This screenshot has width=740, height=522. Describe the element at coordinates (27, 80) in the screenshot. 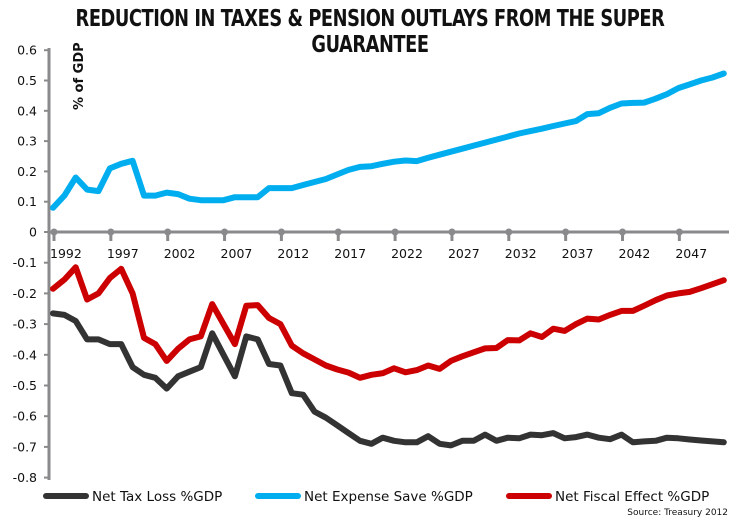

I see `y-tick-label: 0.5` at that location.